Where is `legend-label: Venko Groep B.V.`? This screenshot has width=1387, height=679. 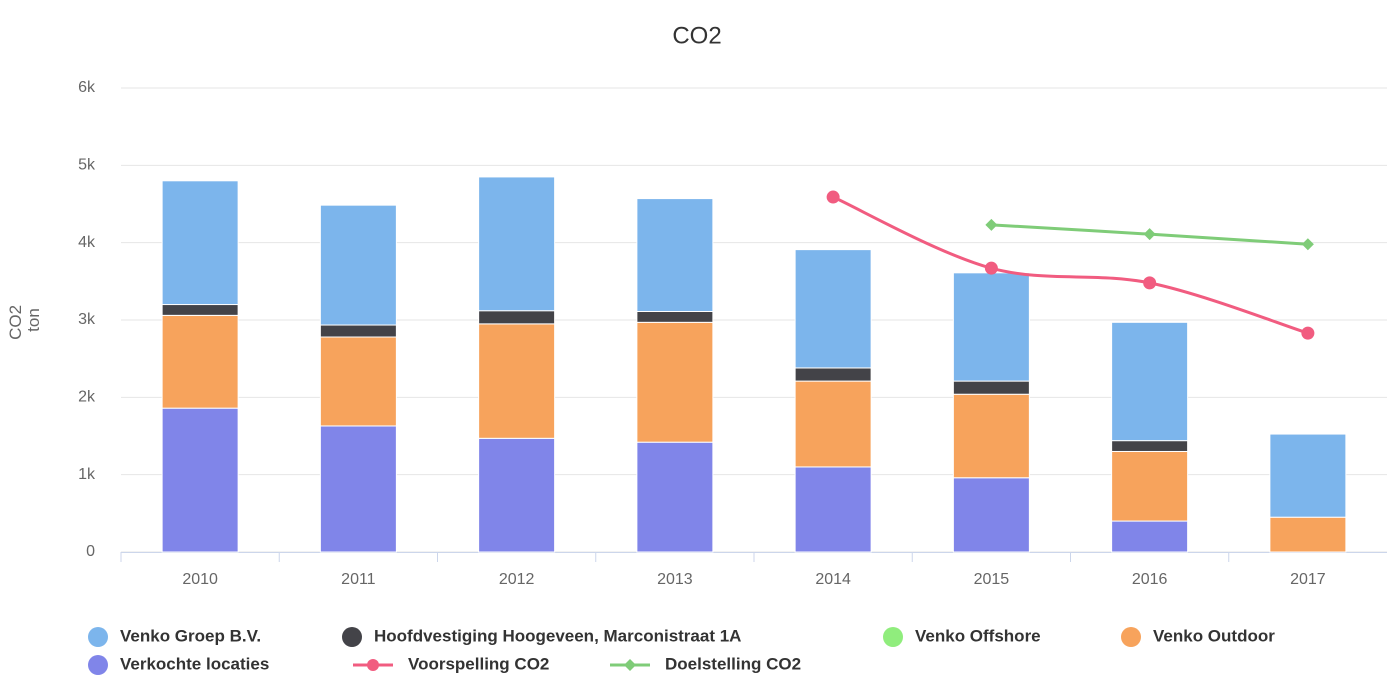 legend-label: Venko Groep B.V. is located at coordinates (190, 635).